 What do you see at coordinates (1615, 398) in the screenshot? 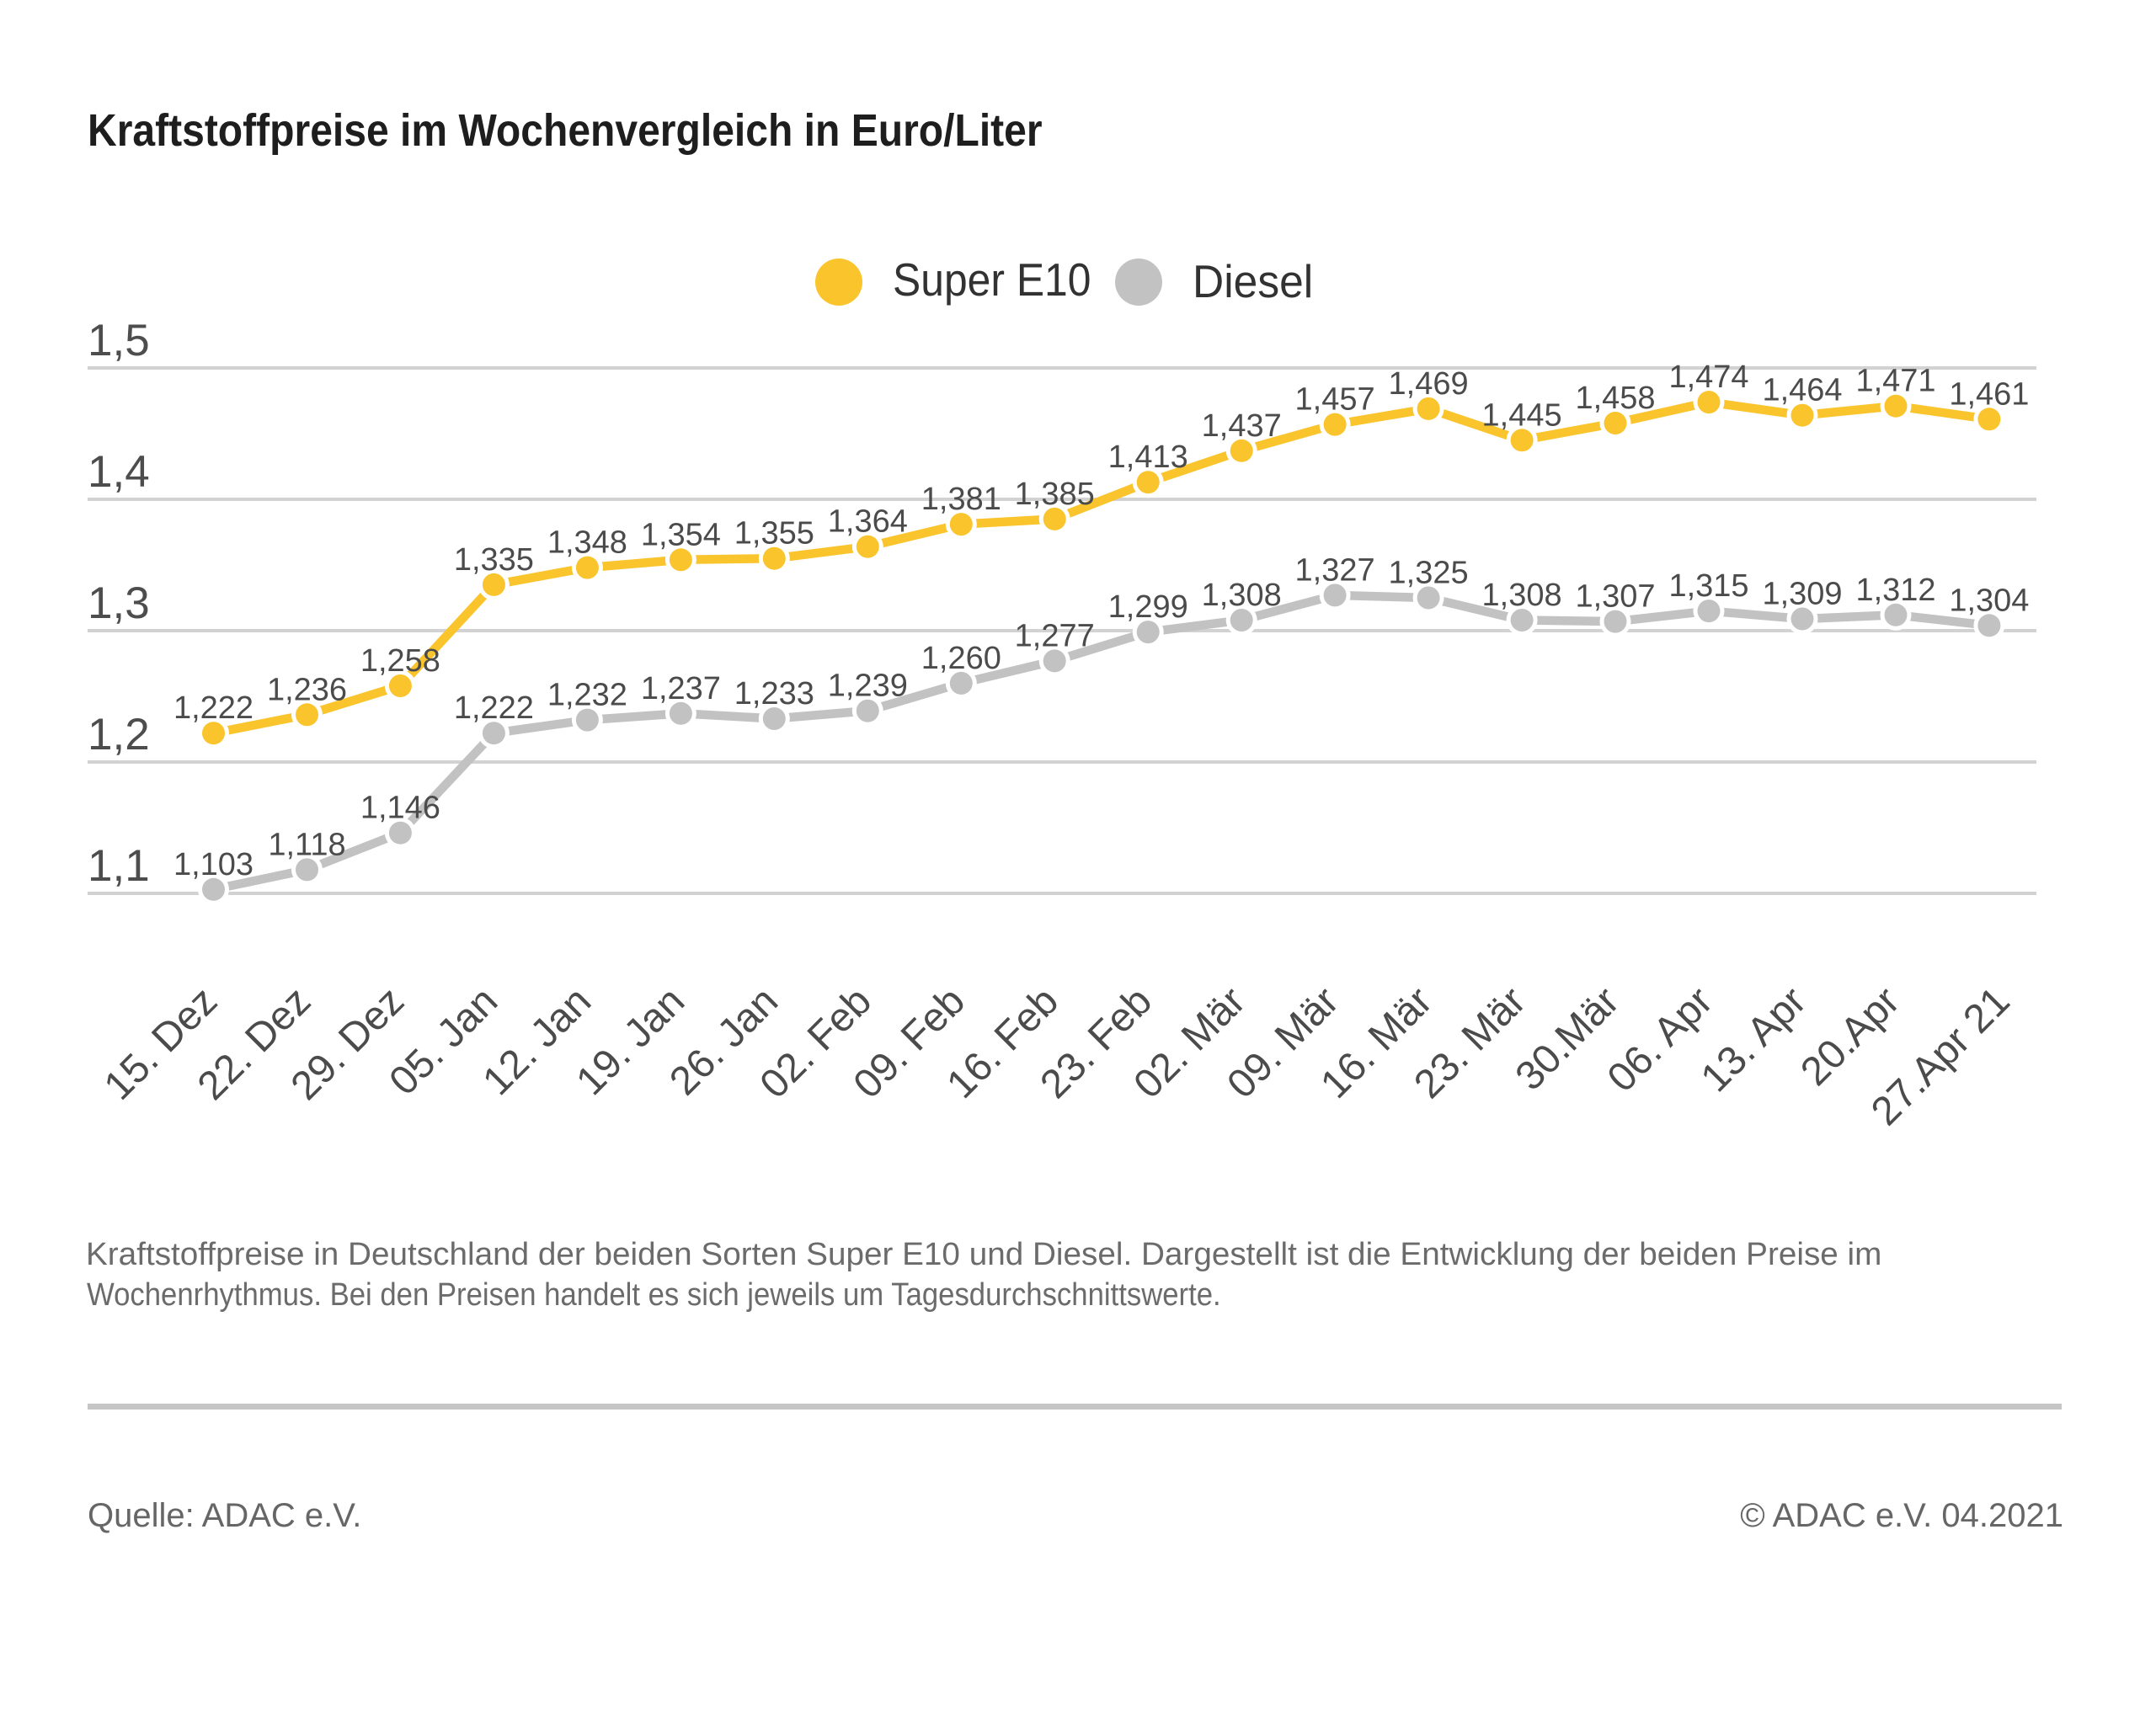
I see `svg-text: 1,458` at bounding box center [1615, 398].